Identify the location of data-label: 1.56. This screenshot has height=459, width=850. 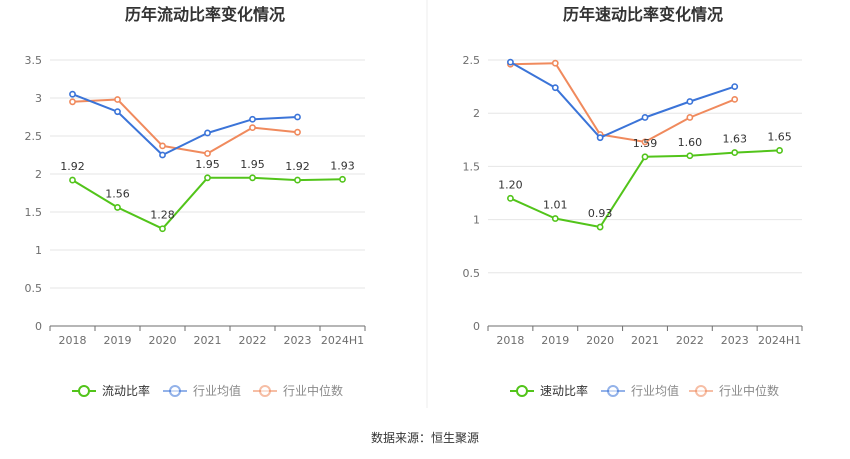
(117, 193).